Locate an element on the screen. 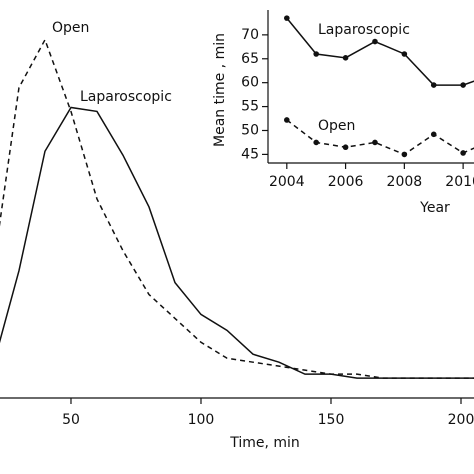 This screenshot has width=474, height=474. x-tick-label: 50 is located at coordinates (71, 420).